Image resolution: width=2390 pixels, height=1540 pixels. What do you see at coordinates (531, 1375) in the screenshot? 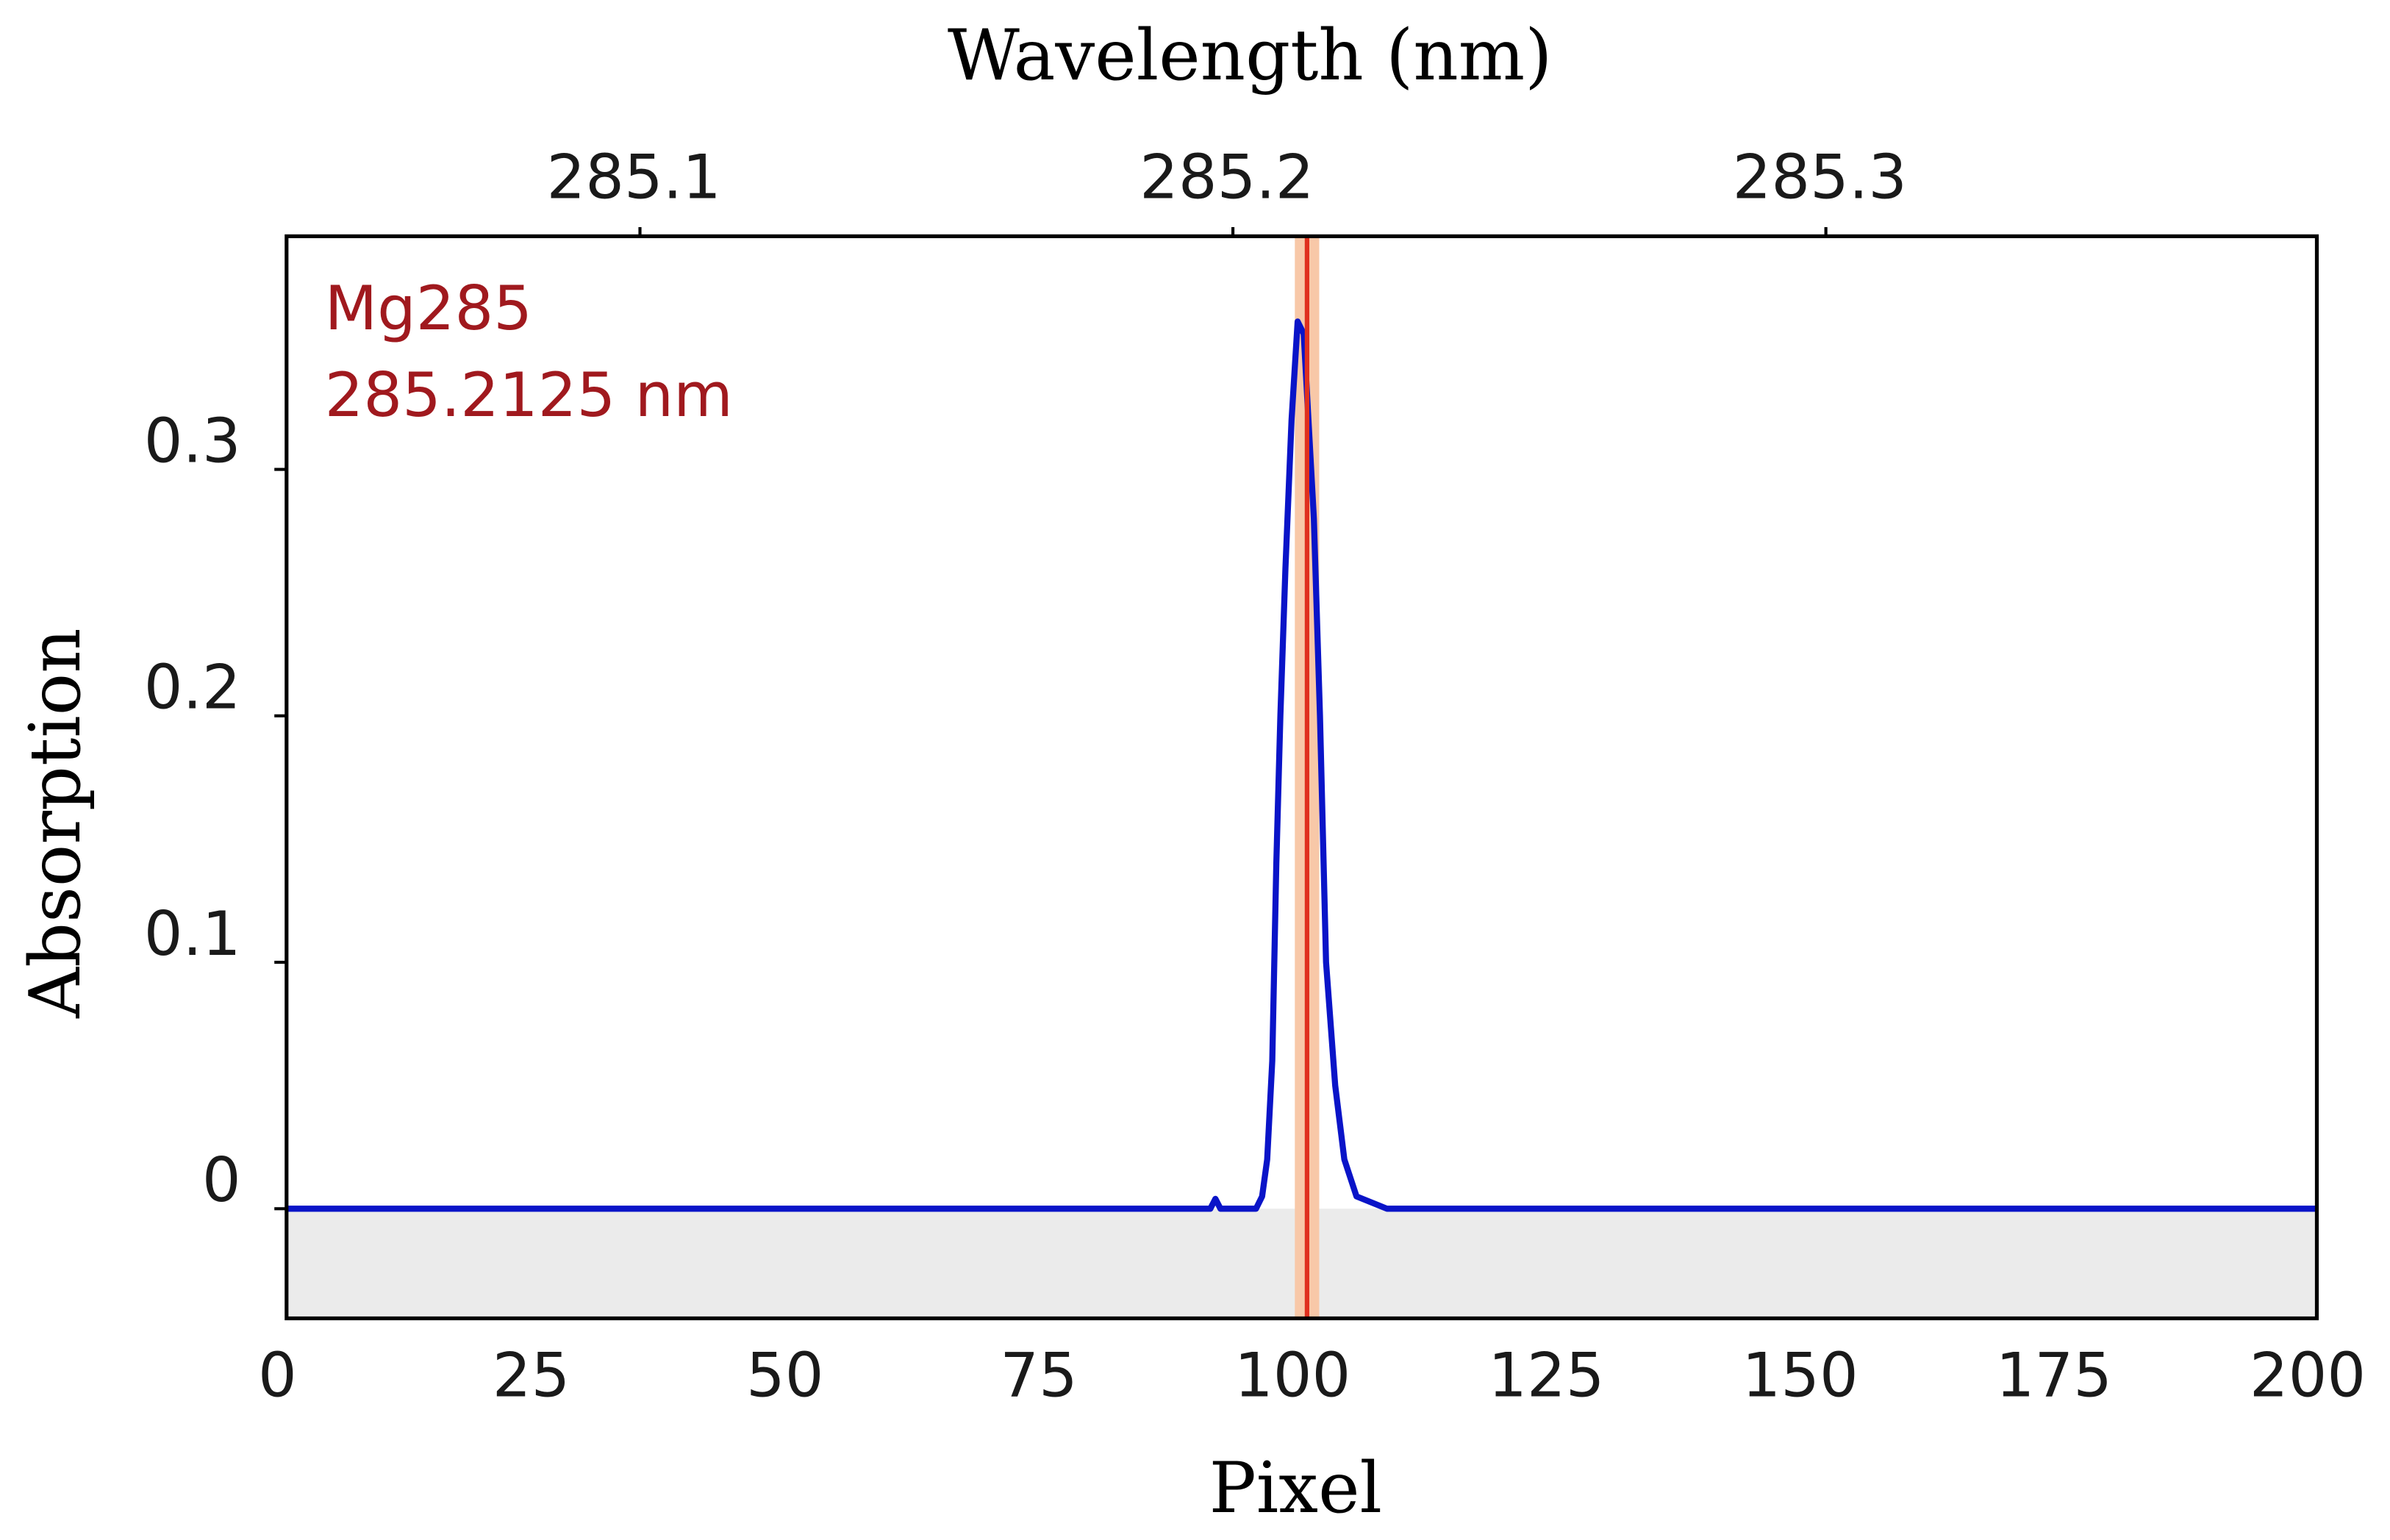
I see `x-tick-label: 25` at bounding box center [531, 1375].